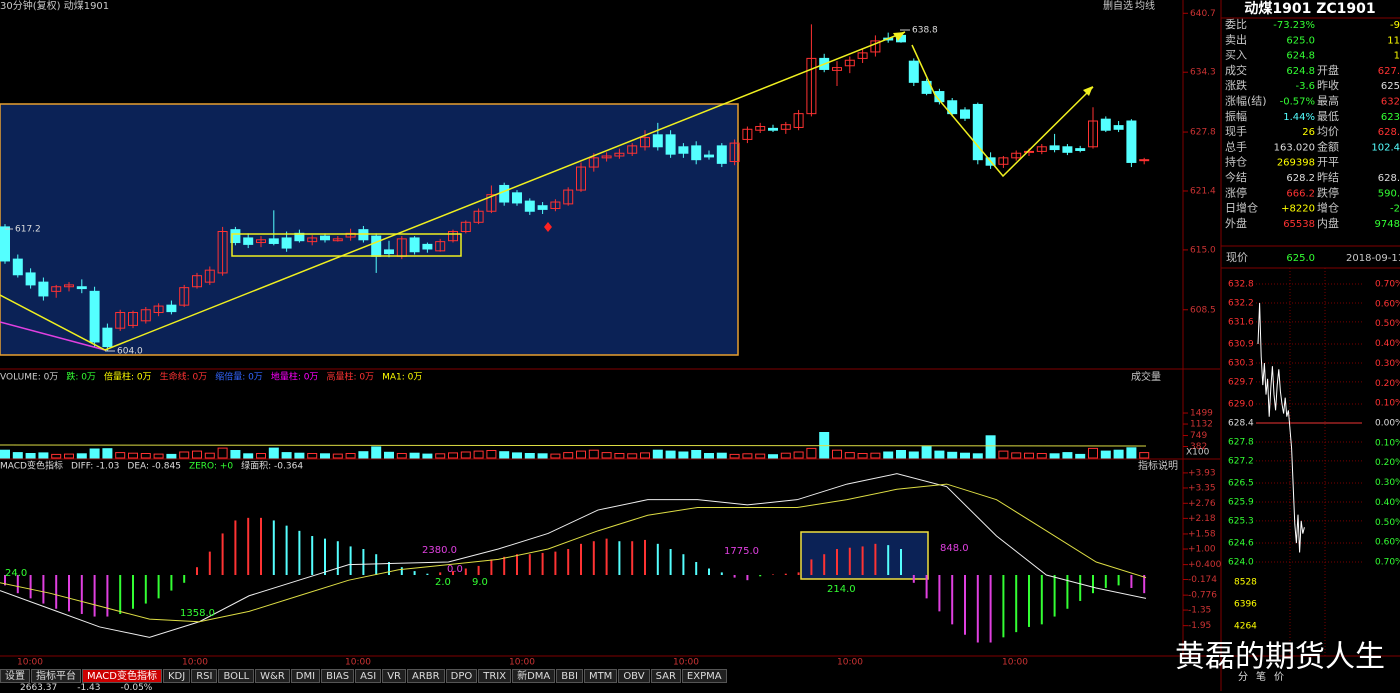 The image size is (1400, 693). I want to click on tab: 设置, so click(15, 676).